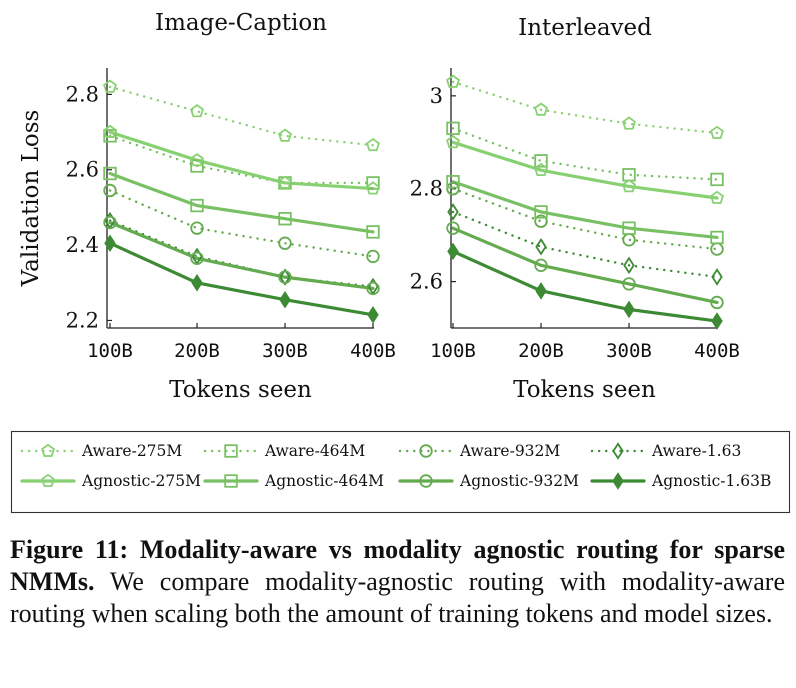 The image size is (796, 688). I want to click on legend-label-aware-932m: Aware-932M, so click(509, 451).